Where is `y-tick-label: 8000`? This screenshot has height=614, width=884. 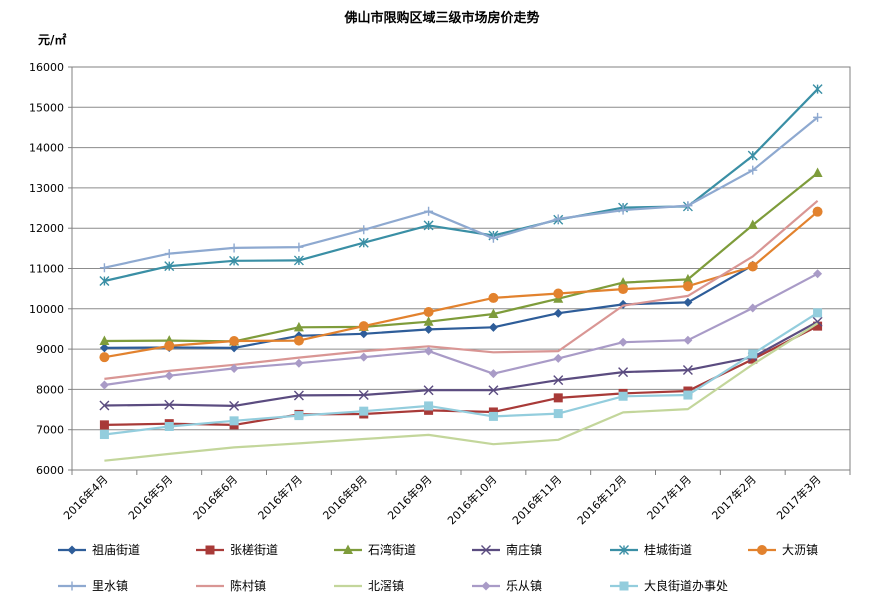 y-tick-label: 8000 is located at coordinates (50, 389).